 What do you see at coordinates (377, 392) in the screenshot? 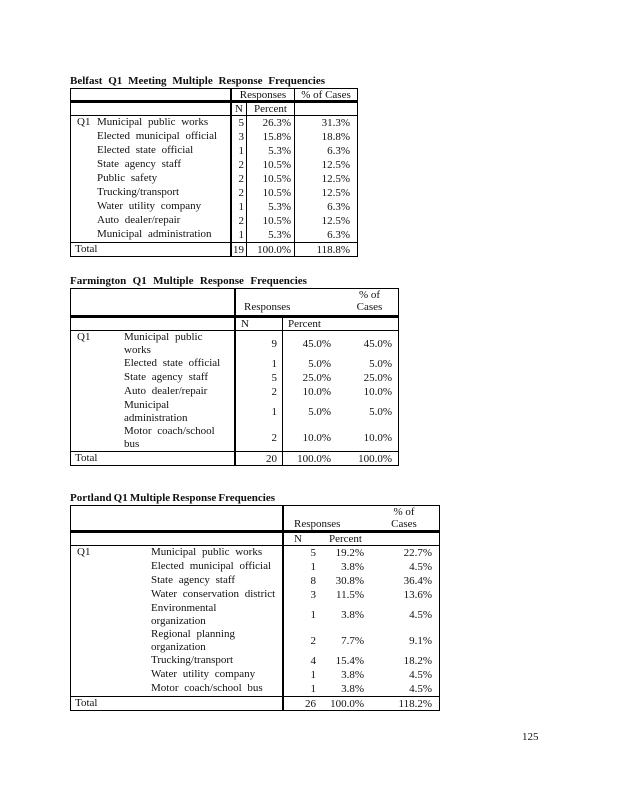
I see `pct-cases-value: 10.0%` at bounding box center [377, 392].